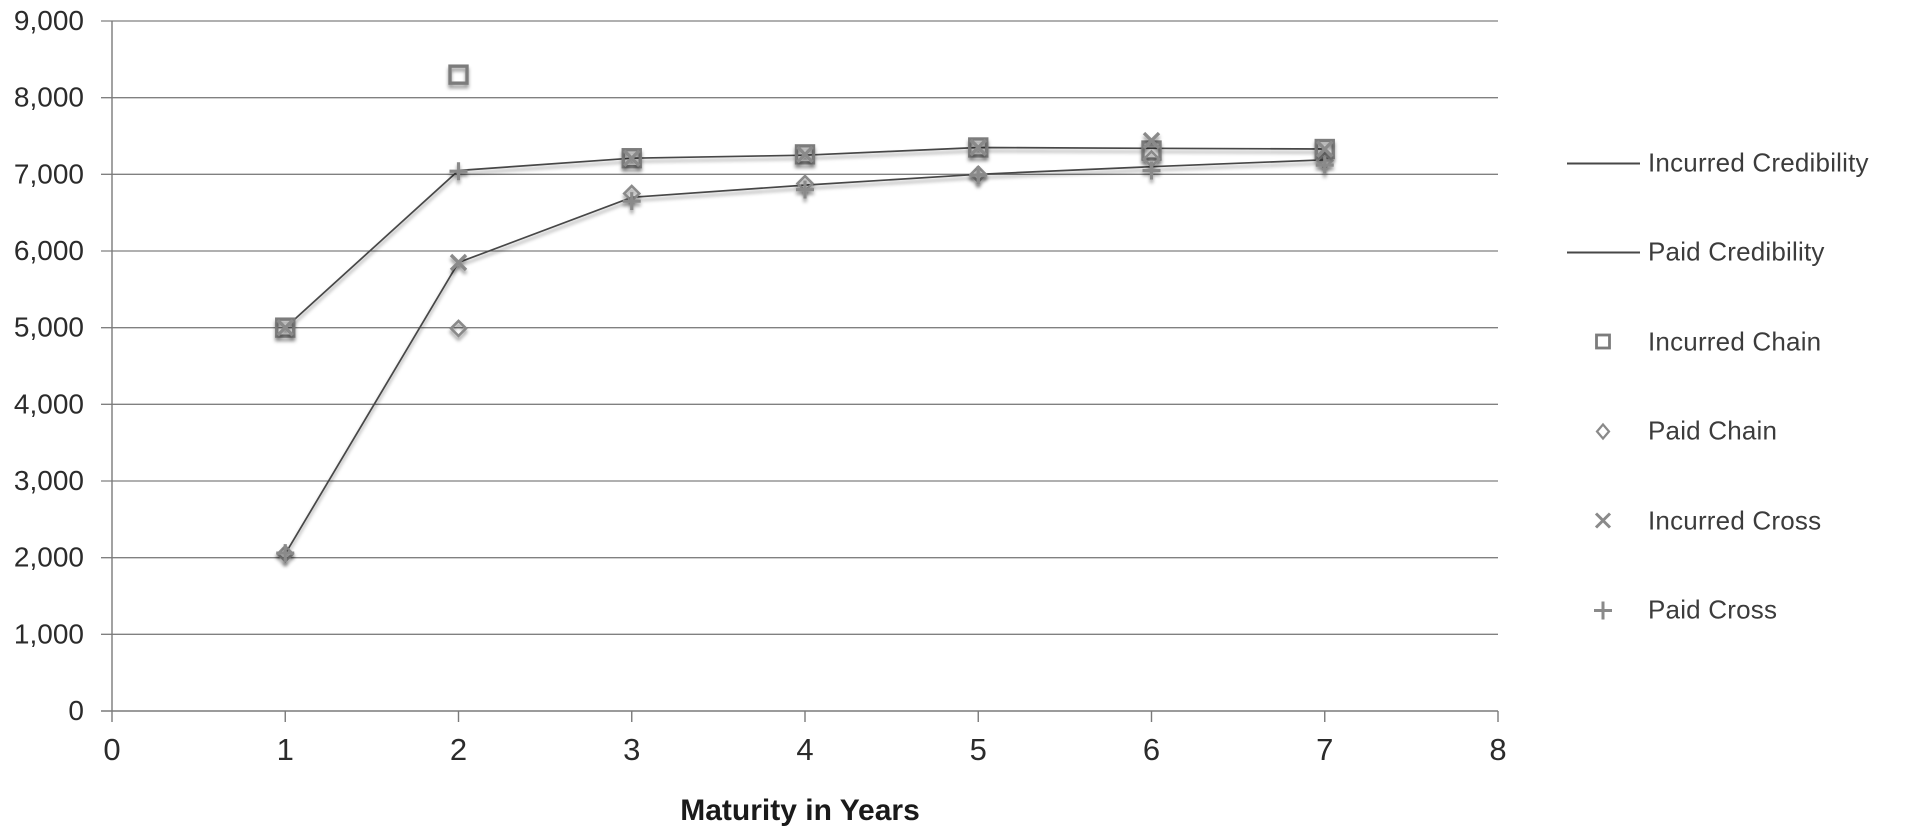  What do you see at coordinates (804, 749) in the screenshot?
I see `svg-text: 4` at bounding box center [804, 749].